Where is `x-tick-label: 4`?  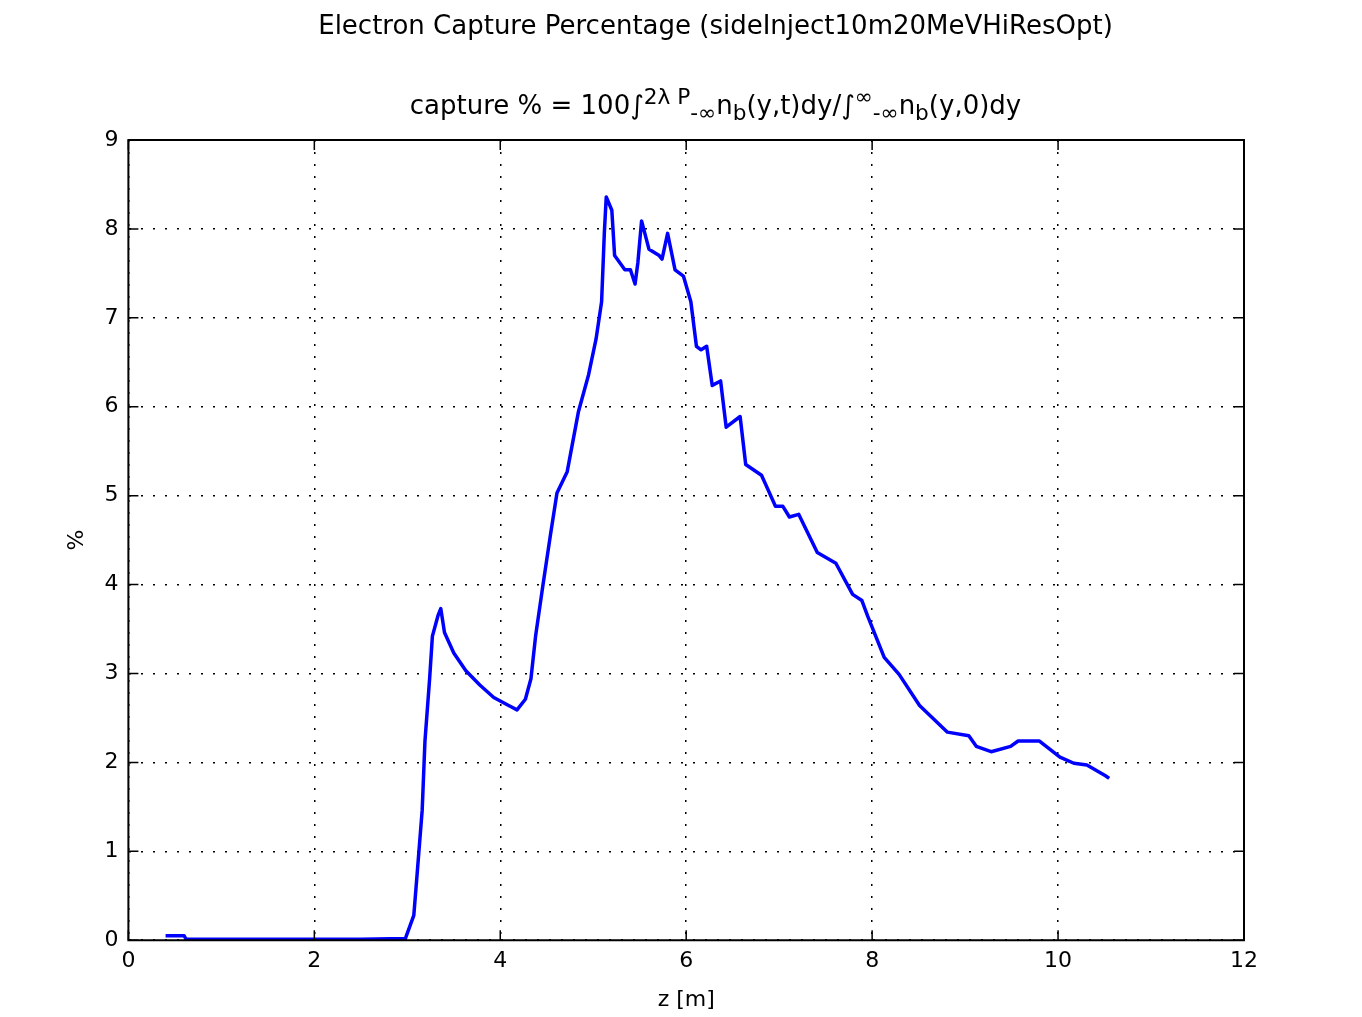
x-tick-label: 4 is located at coordinates (500, 960).